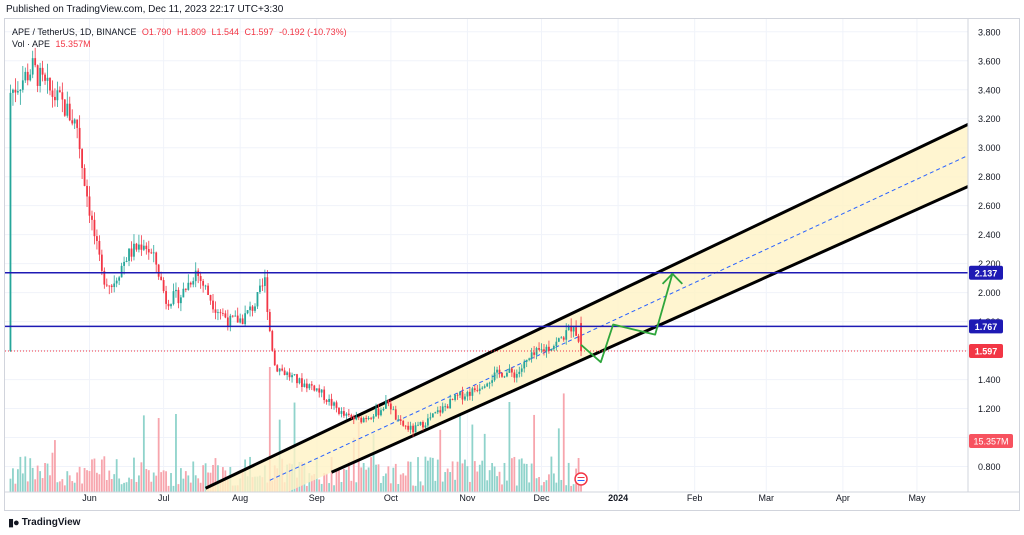 Image resolution: width=1024 pixels, height=535 pixels. I want to click on time-axis: Jun Jul Aug Sep Oct Nov Dec 2024 Feb Mar Apr May, so click(512, 497).